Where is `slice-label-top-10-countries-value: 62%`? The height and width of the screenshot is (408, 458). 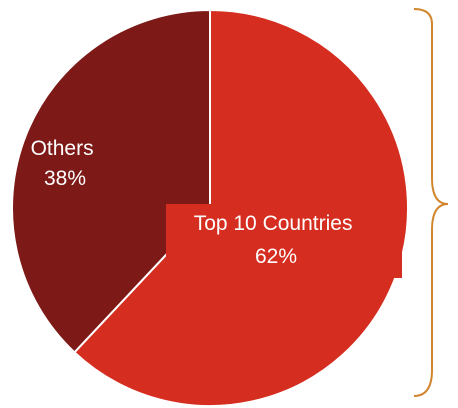 slice-label-top-10-countries-value: 62% is located at coordinates (276, 256).